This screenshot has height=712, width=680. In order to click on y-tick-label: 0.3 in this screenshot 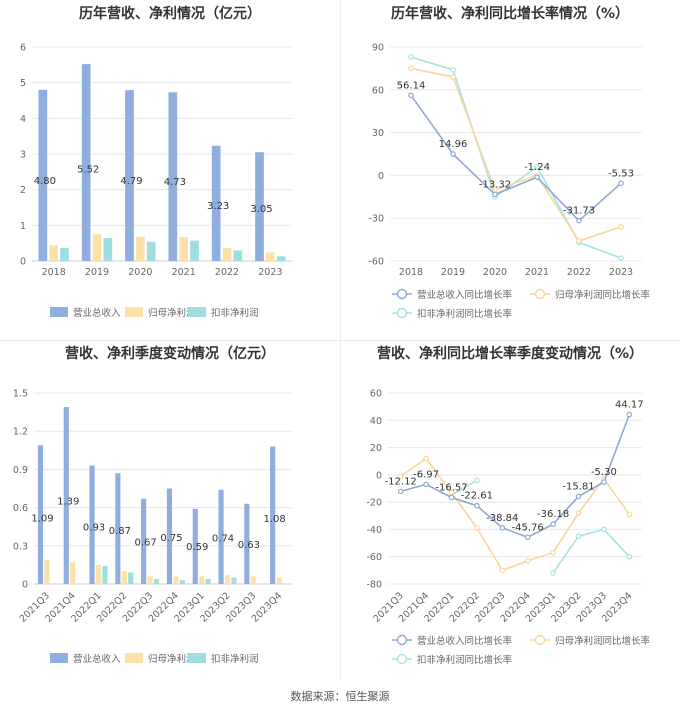, I will do `click(20, 546)`.